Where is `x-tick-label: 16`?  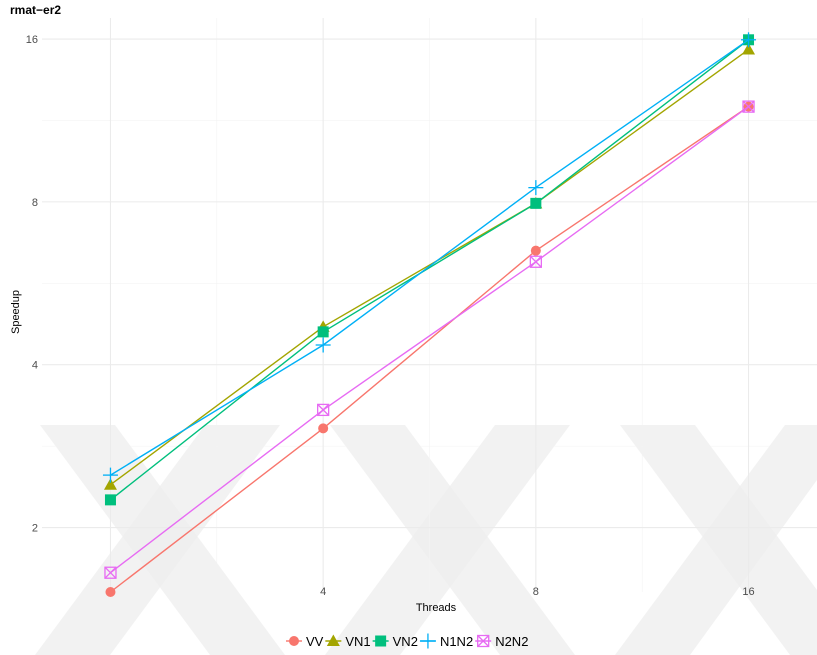 x-tick-label: 16 is located at coordinates (748, 592).